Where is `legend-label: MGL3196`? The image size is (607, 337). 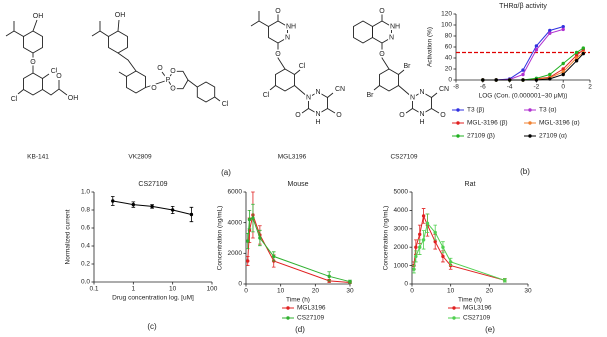
legend-label: MGL3196 is located at coordinates (477, 308).